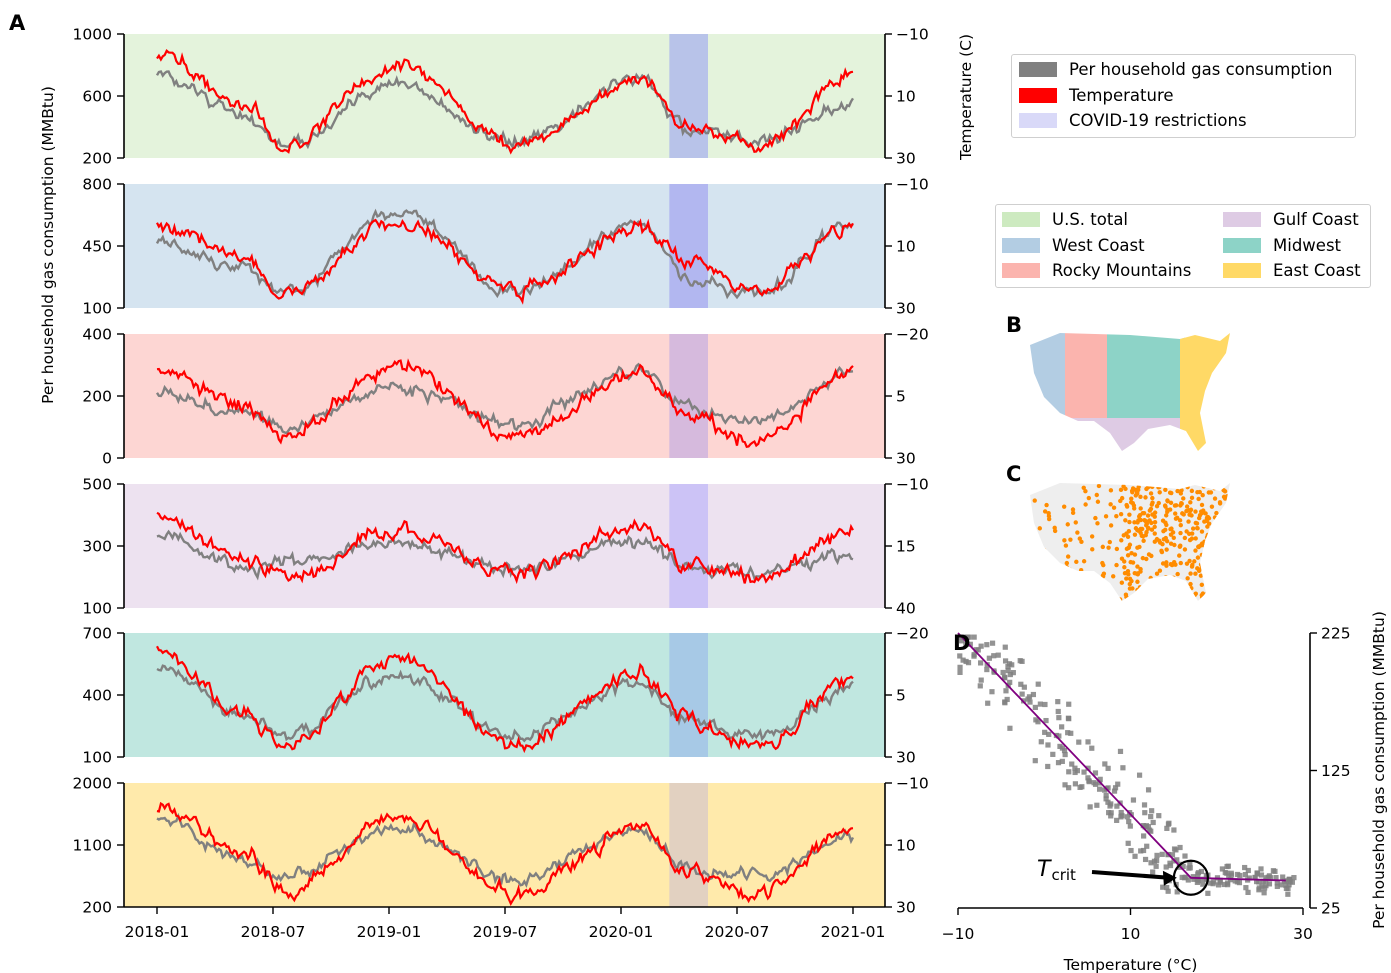 The height and width of the screenshot is (973, 1391). Describe the element at coordinates (688, 845) in the screenshot. I see `covid-band` at that location.